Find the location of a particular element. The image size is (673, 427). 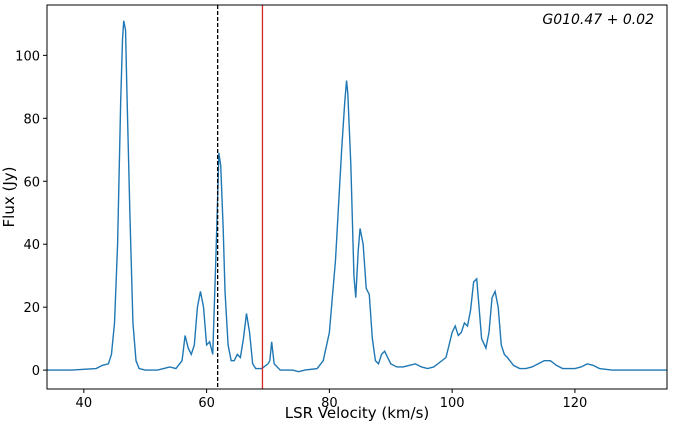

y-tick-label: 0 is located at coordinates (36, 371).